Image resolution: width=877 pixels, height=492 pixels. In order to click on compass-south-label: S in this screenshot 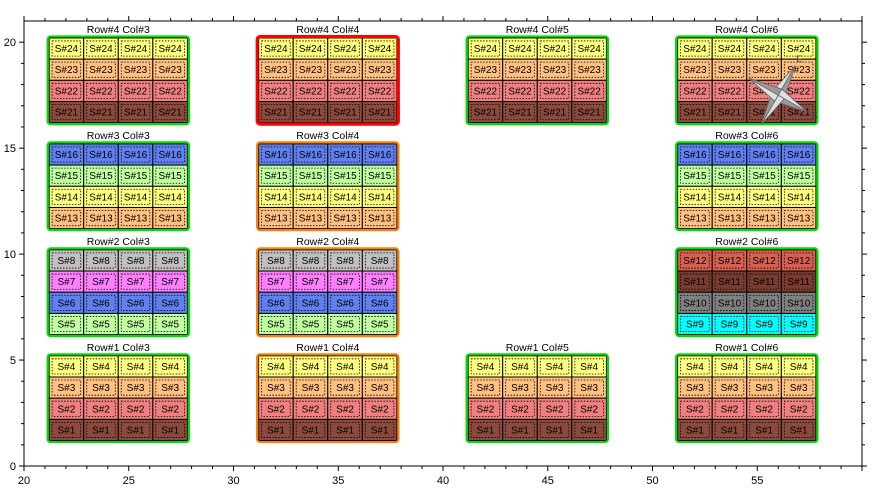, I will do `click(815, 116)`.